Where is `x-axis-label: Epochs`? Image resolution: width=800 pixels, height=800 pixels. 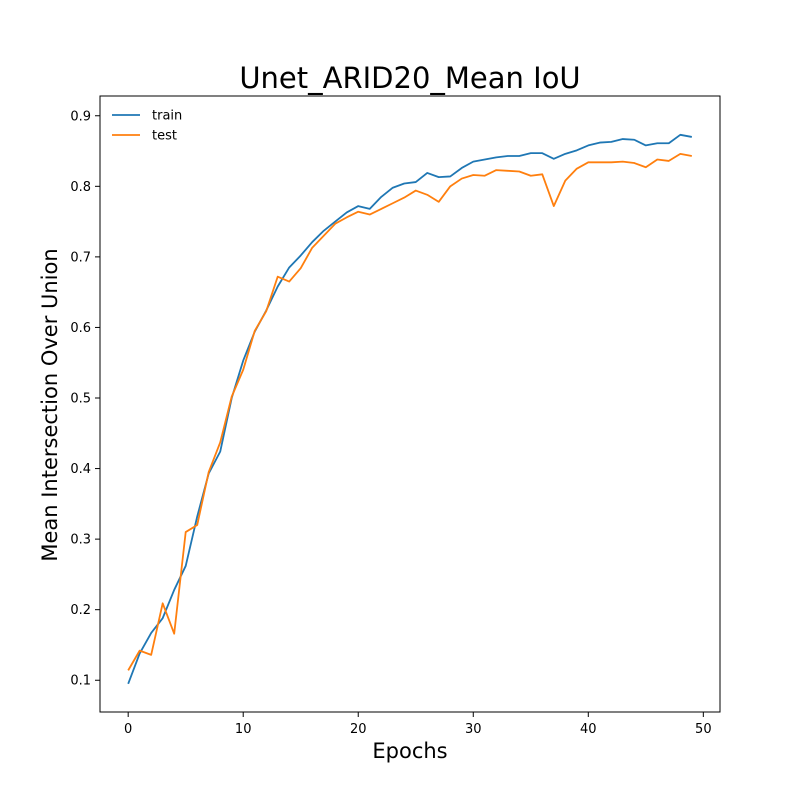
x-axis-label: Epochs is located at coordinates (409, 751).